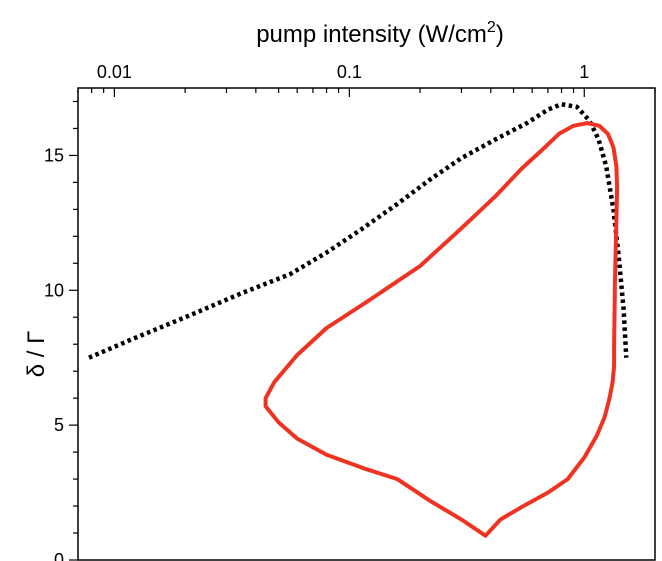 This screenshot has height=561, width=662. I want to click on y-axis-ticks: 0 5 10 15, so click(61, 330).